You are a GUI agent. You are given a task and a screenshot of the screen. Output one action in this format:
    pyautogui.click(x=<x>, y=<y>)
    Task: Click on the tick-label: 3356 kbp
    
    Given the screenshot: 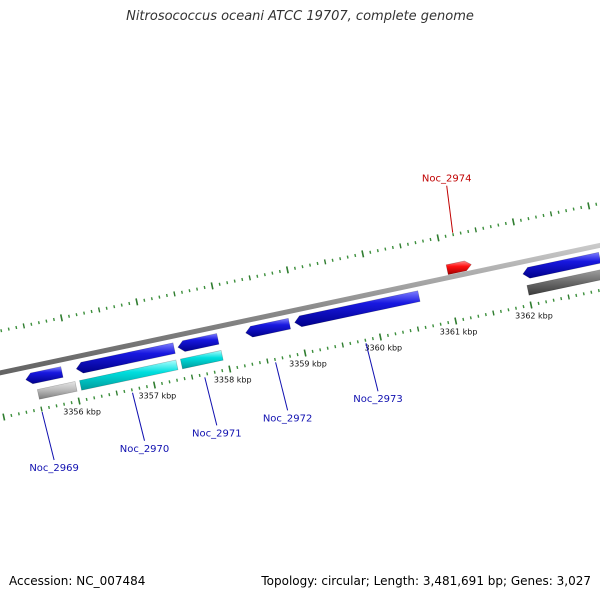 What is the action you would take?
    pyautogui.click(x=82, y=412)
    